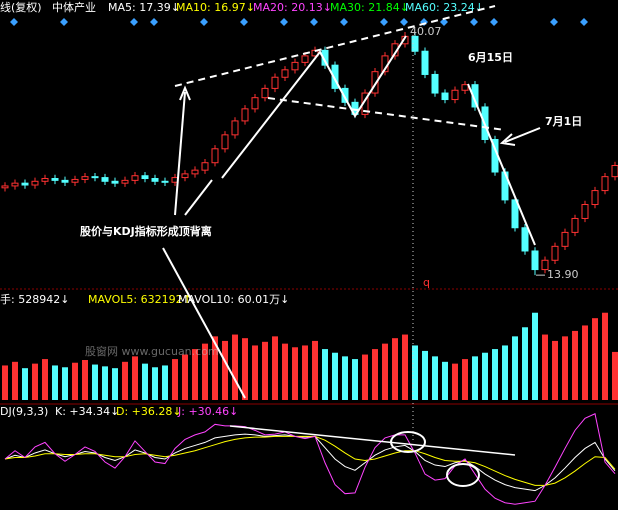 The image size is (618, 510). What do you see at coordinates (292, 7) in the screenshot?
I see `ma-label: MA20: 20.13↓` at bounding box center [292, 7].